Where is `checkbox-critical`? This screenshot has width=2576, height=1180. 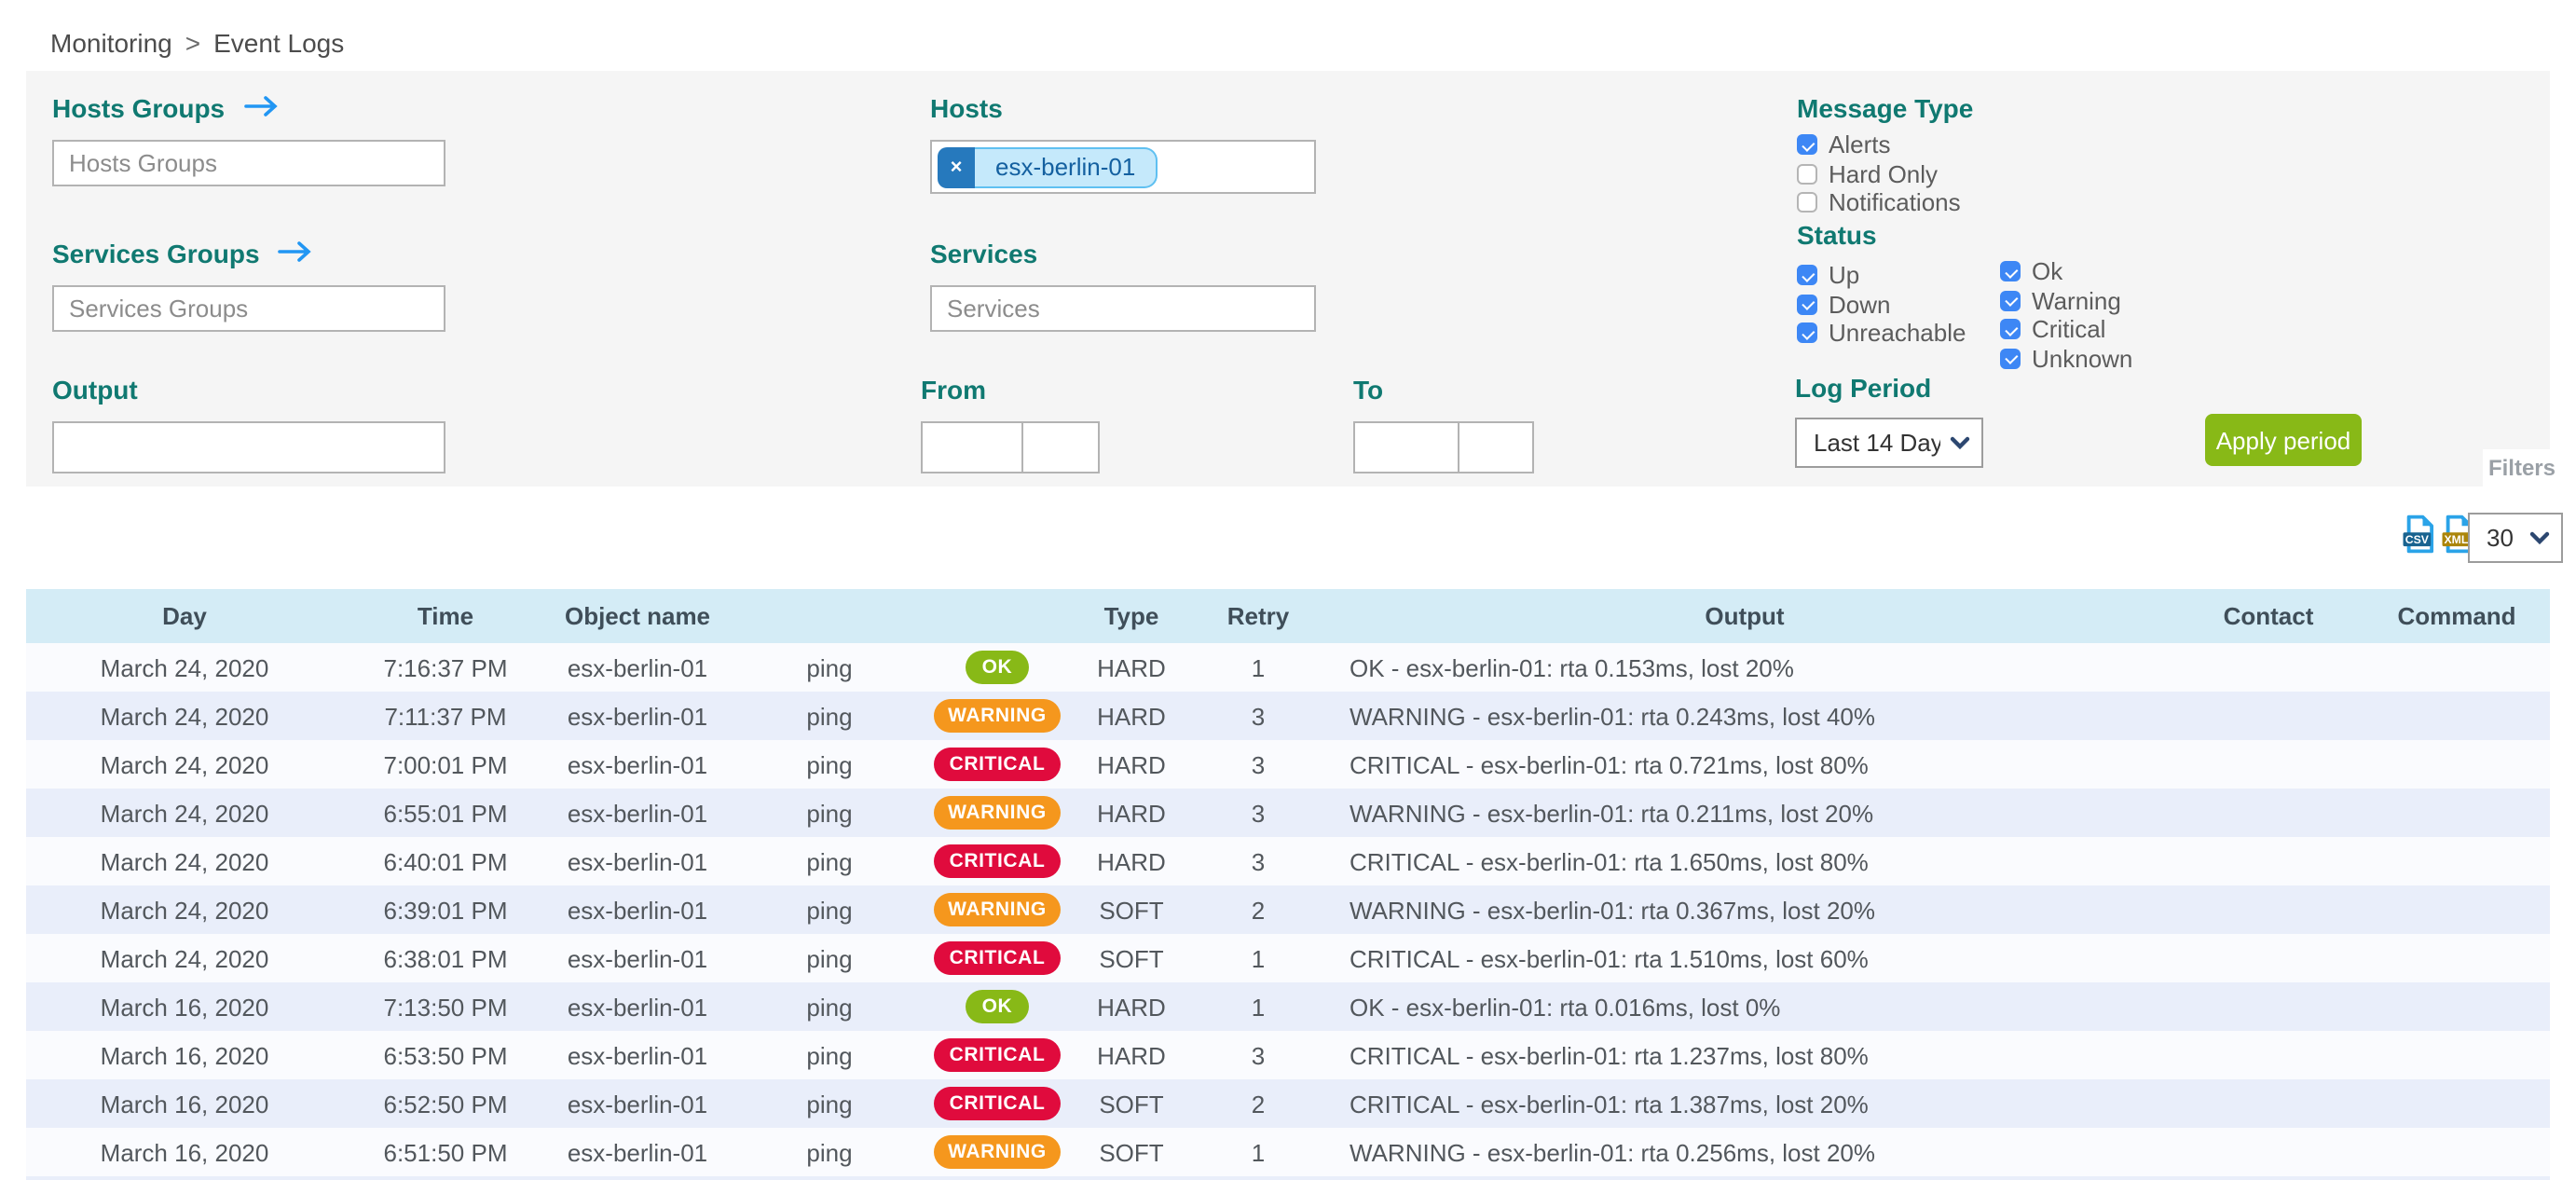 checkbox-critical is located at coordinates (2010, 329).